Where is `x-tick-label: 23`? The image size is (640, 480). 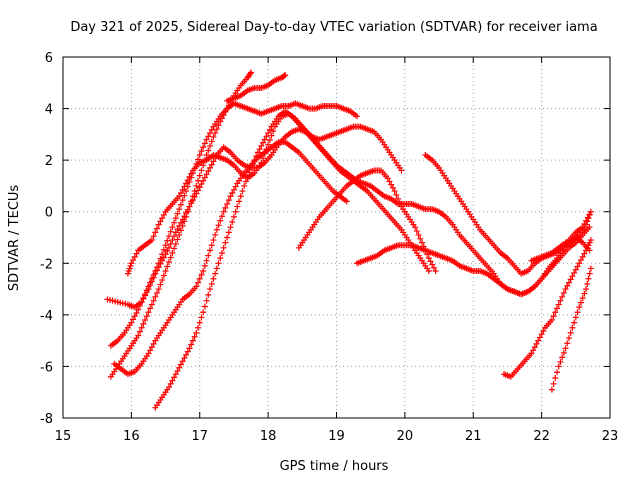
x-tick-label: 23 is located at coordinates (610, 436).